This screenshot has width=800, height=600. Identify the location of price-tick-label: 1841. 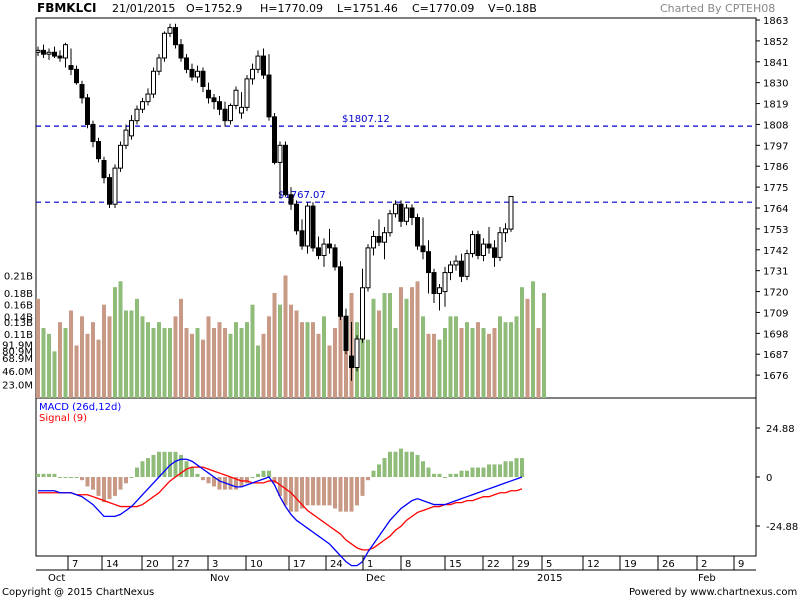
(775, 63).